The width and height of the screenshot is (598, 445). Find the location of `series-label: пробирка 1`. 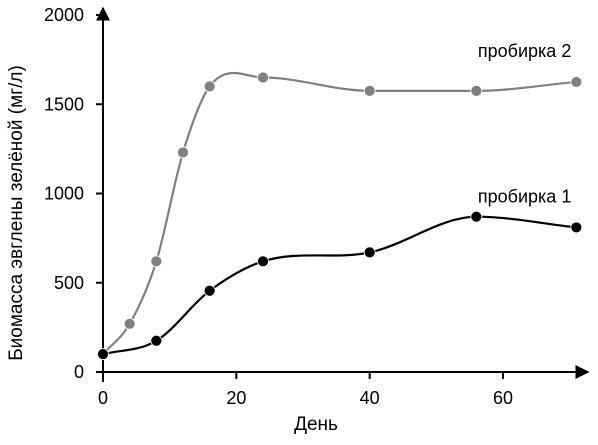

series-label: пробирка 1 is located at coordinates (524, 196).